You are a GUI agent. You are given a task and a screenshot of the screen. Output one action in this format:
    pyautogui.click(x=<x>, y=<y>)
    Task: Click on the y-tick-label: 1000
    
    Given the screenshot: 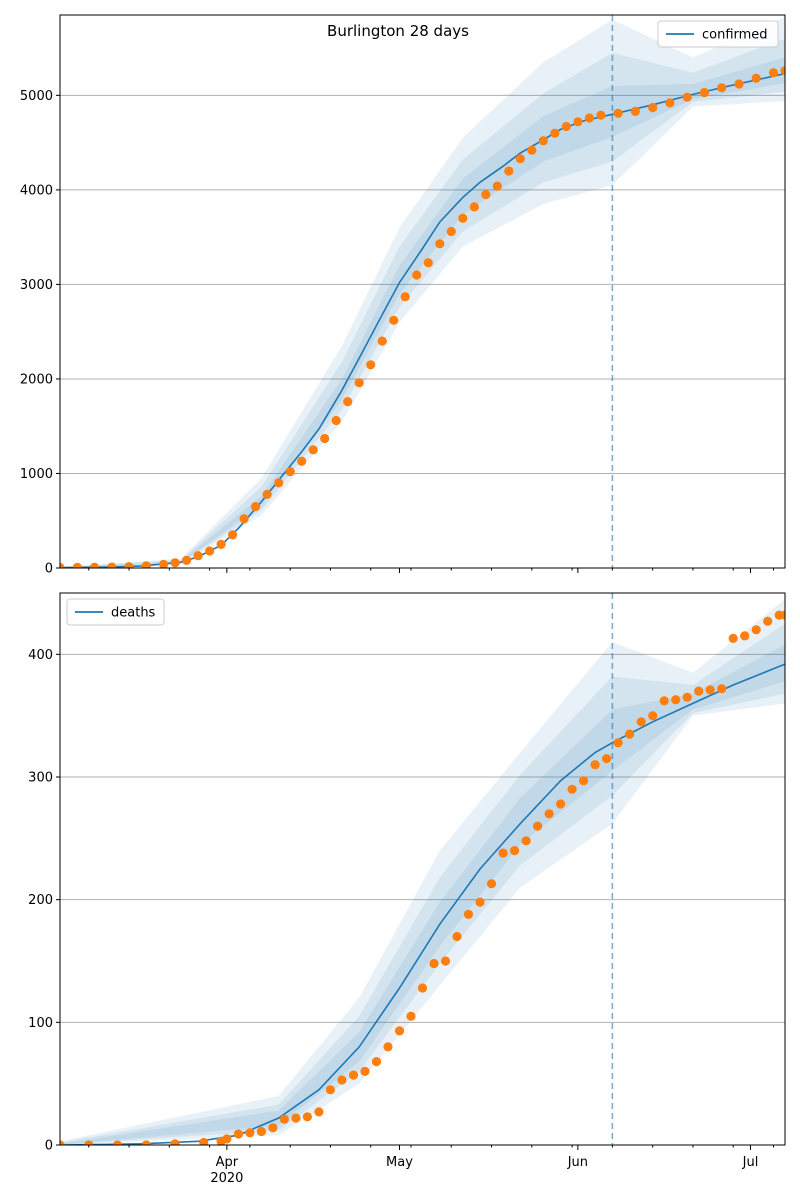 What is the action you would take?
    pyautogui.click(x=36, y=474)
    